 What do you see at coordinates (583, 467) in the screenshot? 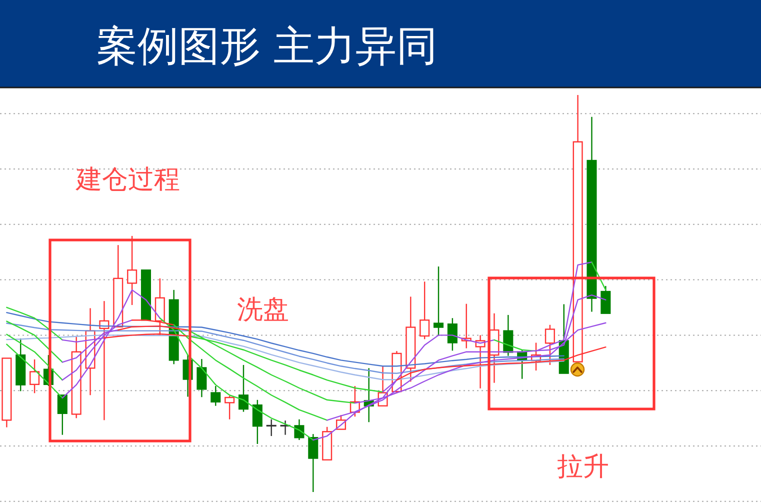
I see `annotation: 拉升` at bounding box center [583, 467].